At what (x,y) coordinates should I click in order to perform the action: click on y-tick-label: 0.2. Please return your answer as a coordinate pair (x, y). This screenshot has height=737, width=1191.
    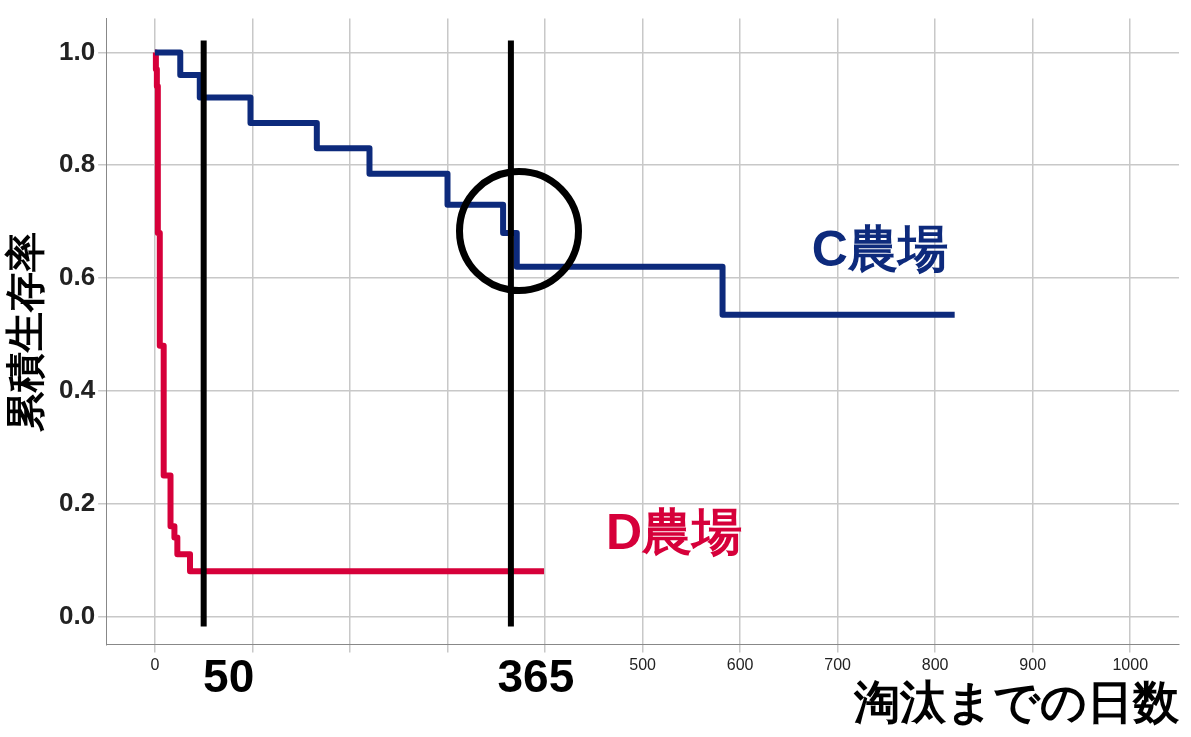
    Looking at the image, I should click on (77, 501).